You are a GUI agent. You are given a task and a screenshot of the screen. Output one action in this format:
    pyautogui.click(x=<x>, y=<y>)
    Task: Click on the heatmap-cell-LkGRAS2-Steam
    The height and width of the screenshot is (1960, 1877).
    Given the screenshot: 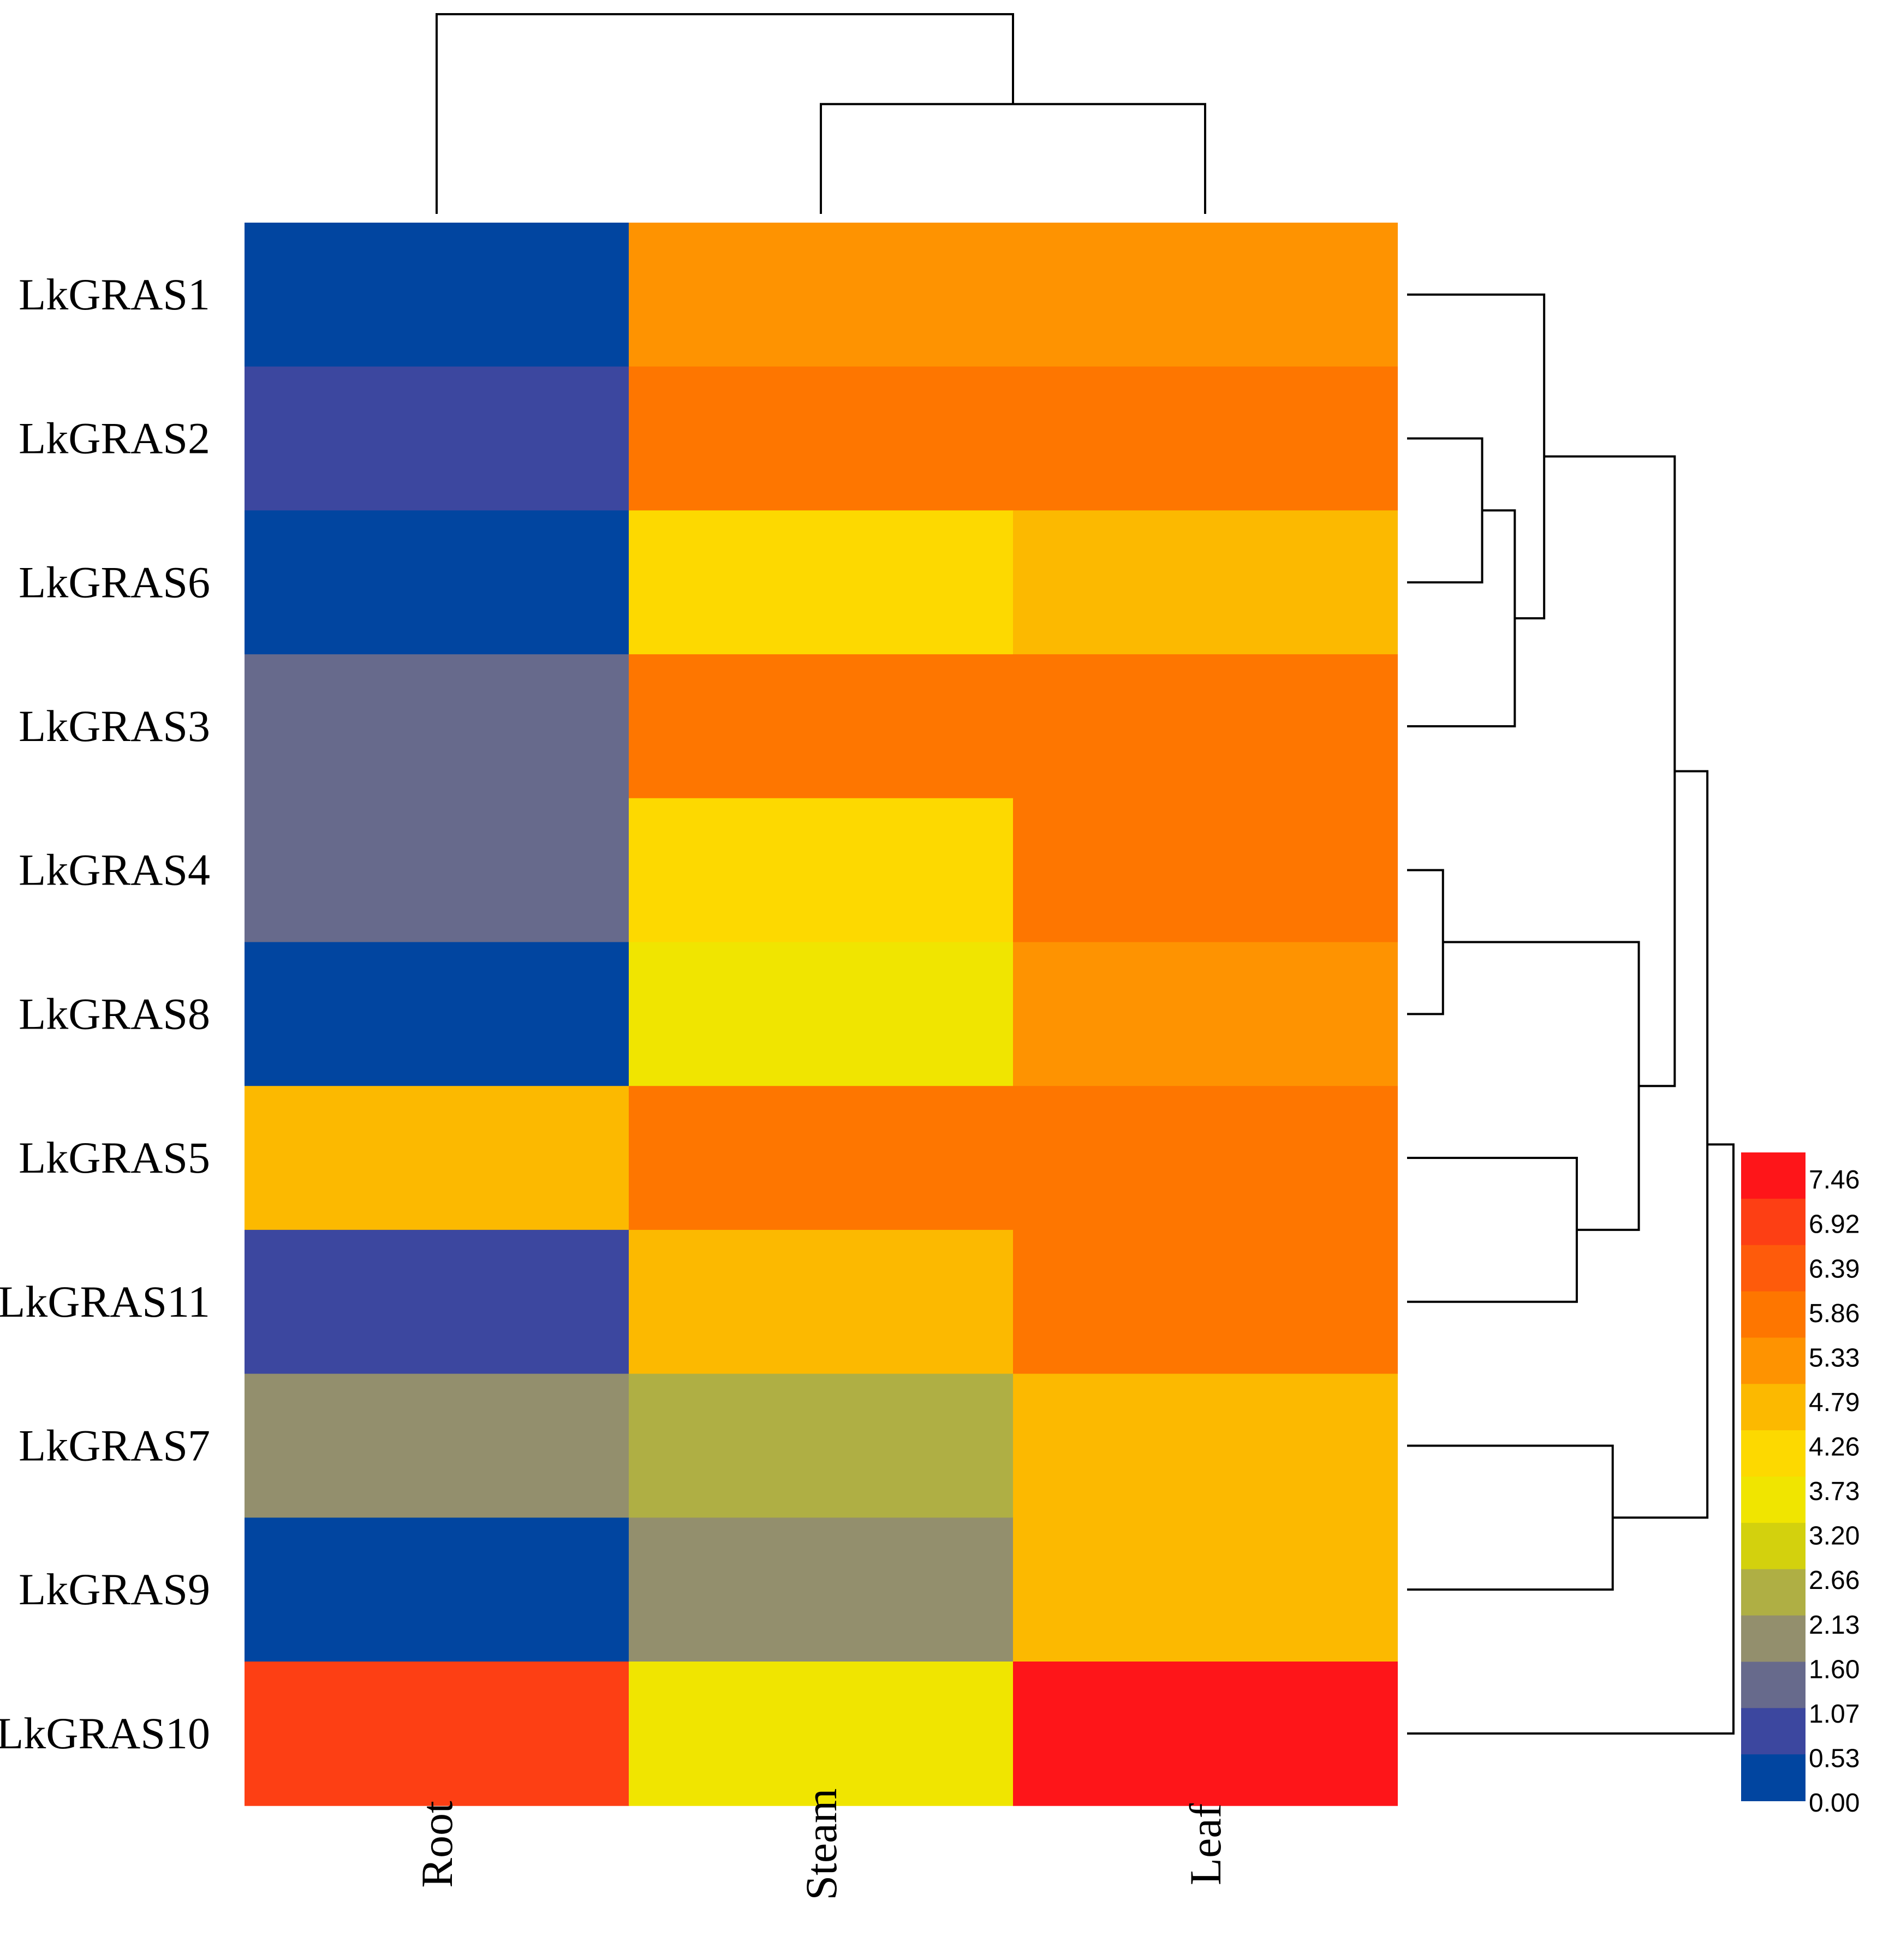 What is the action you would take?
    pyautogui.click(x=821, y=438)
    